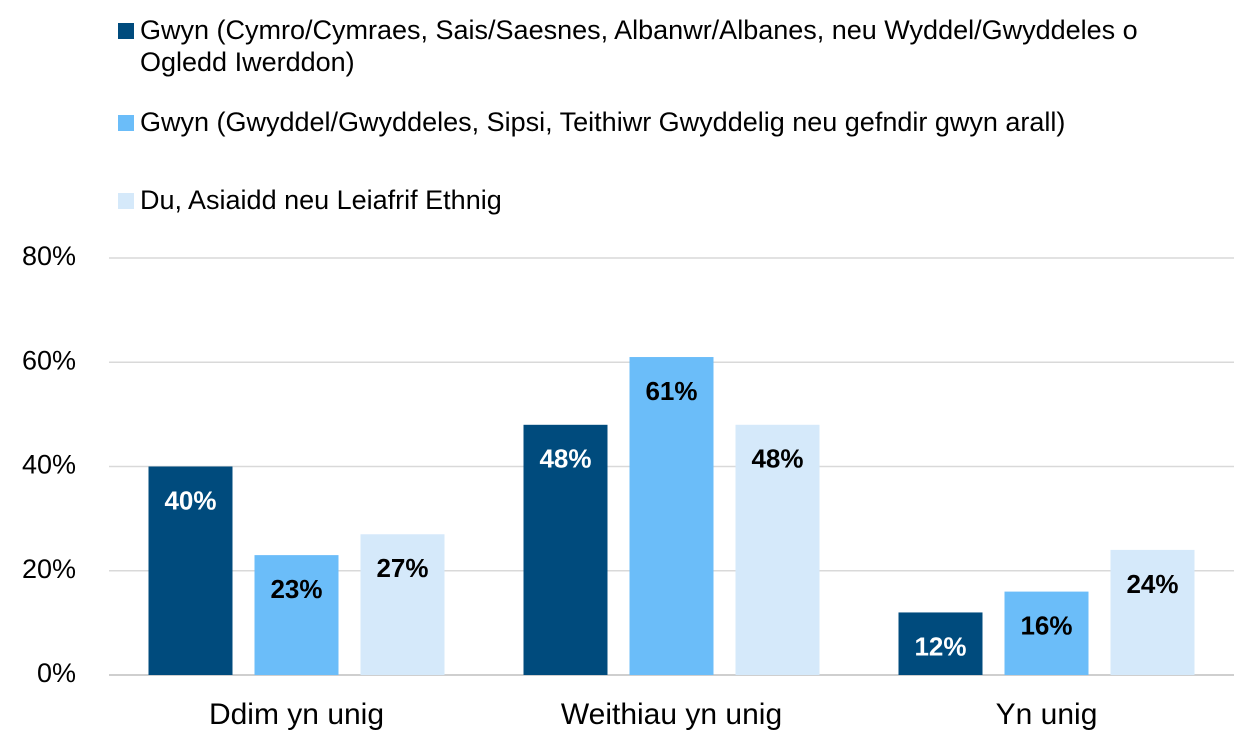 This screenshot has width=1234, height=733. What do you see at coordinates (1152, 584) in the screenshot?
I see `data-label: 24%` at bounding box center [1152, 584].